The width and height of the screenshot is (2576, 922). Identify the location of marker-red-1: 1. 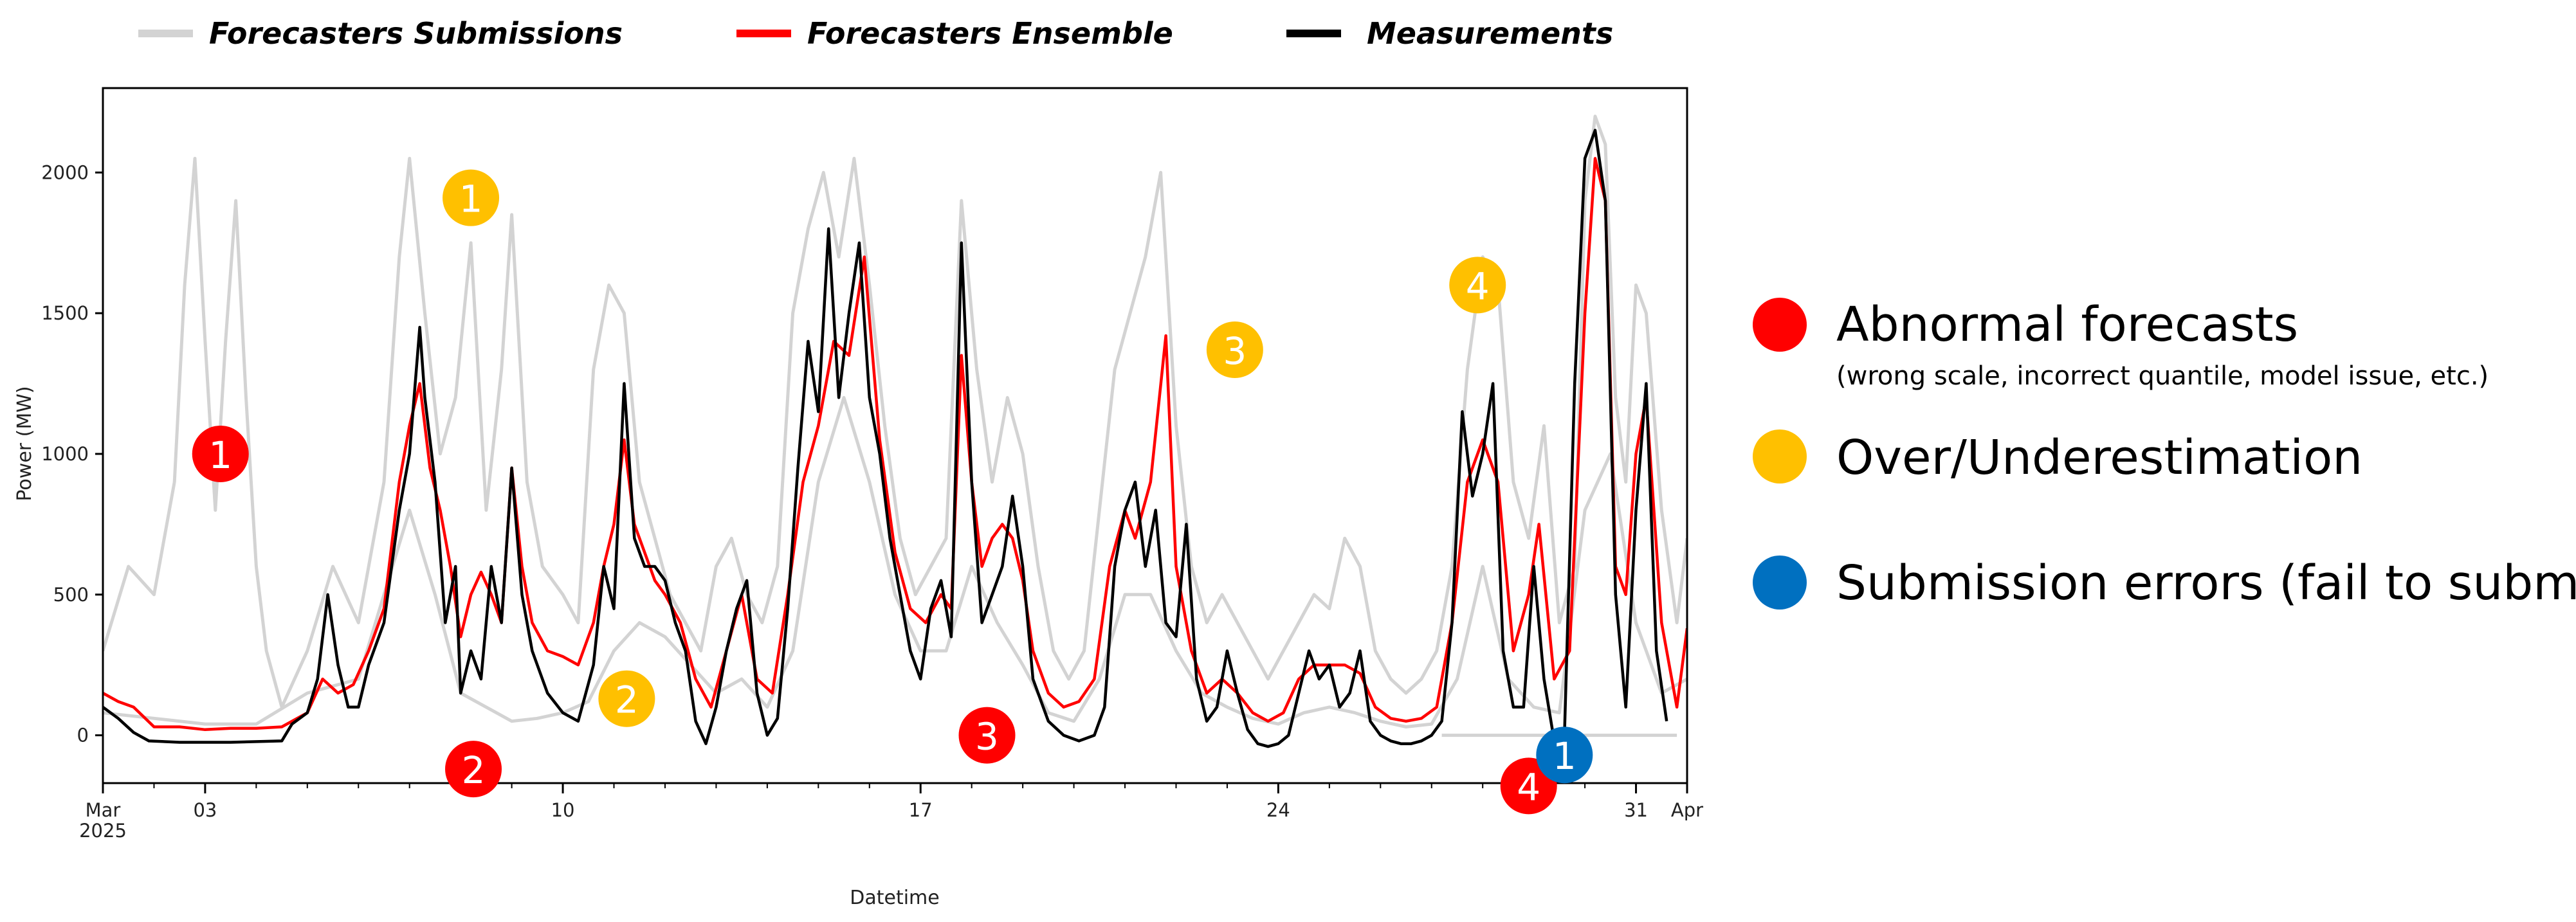
(221, 453).